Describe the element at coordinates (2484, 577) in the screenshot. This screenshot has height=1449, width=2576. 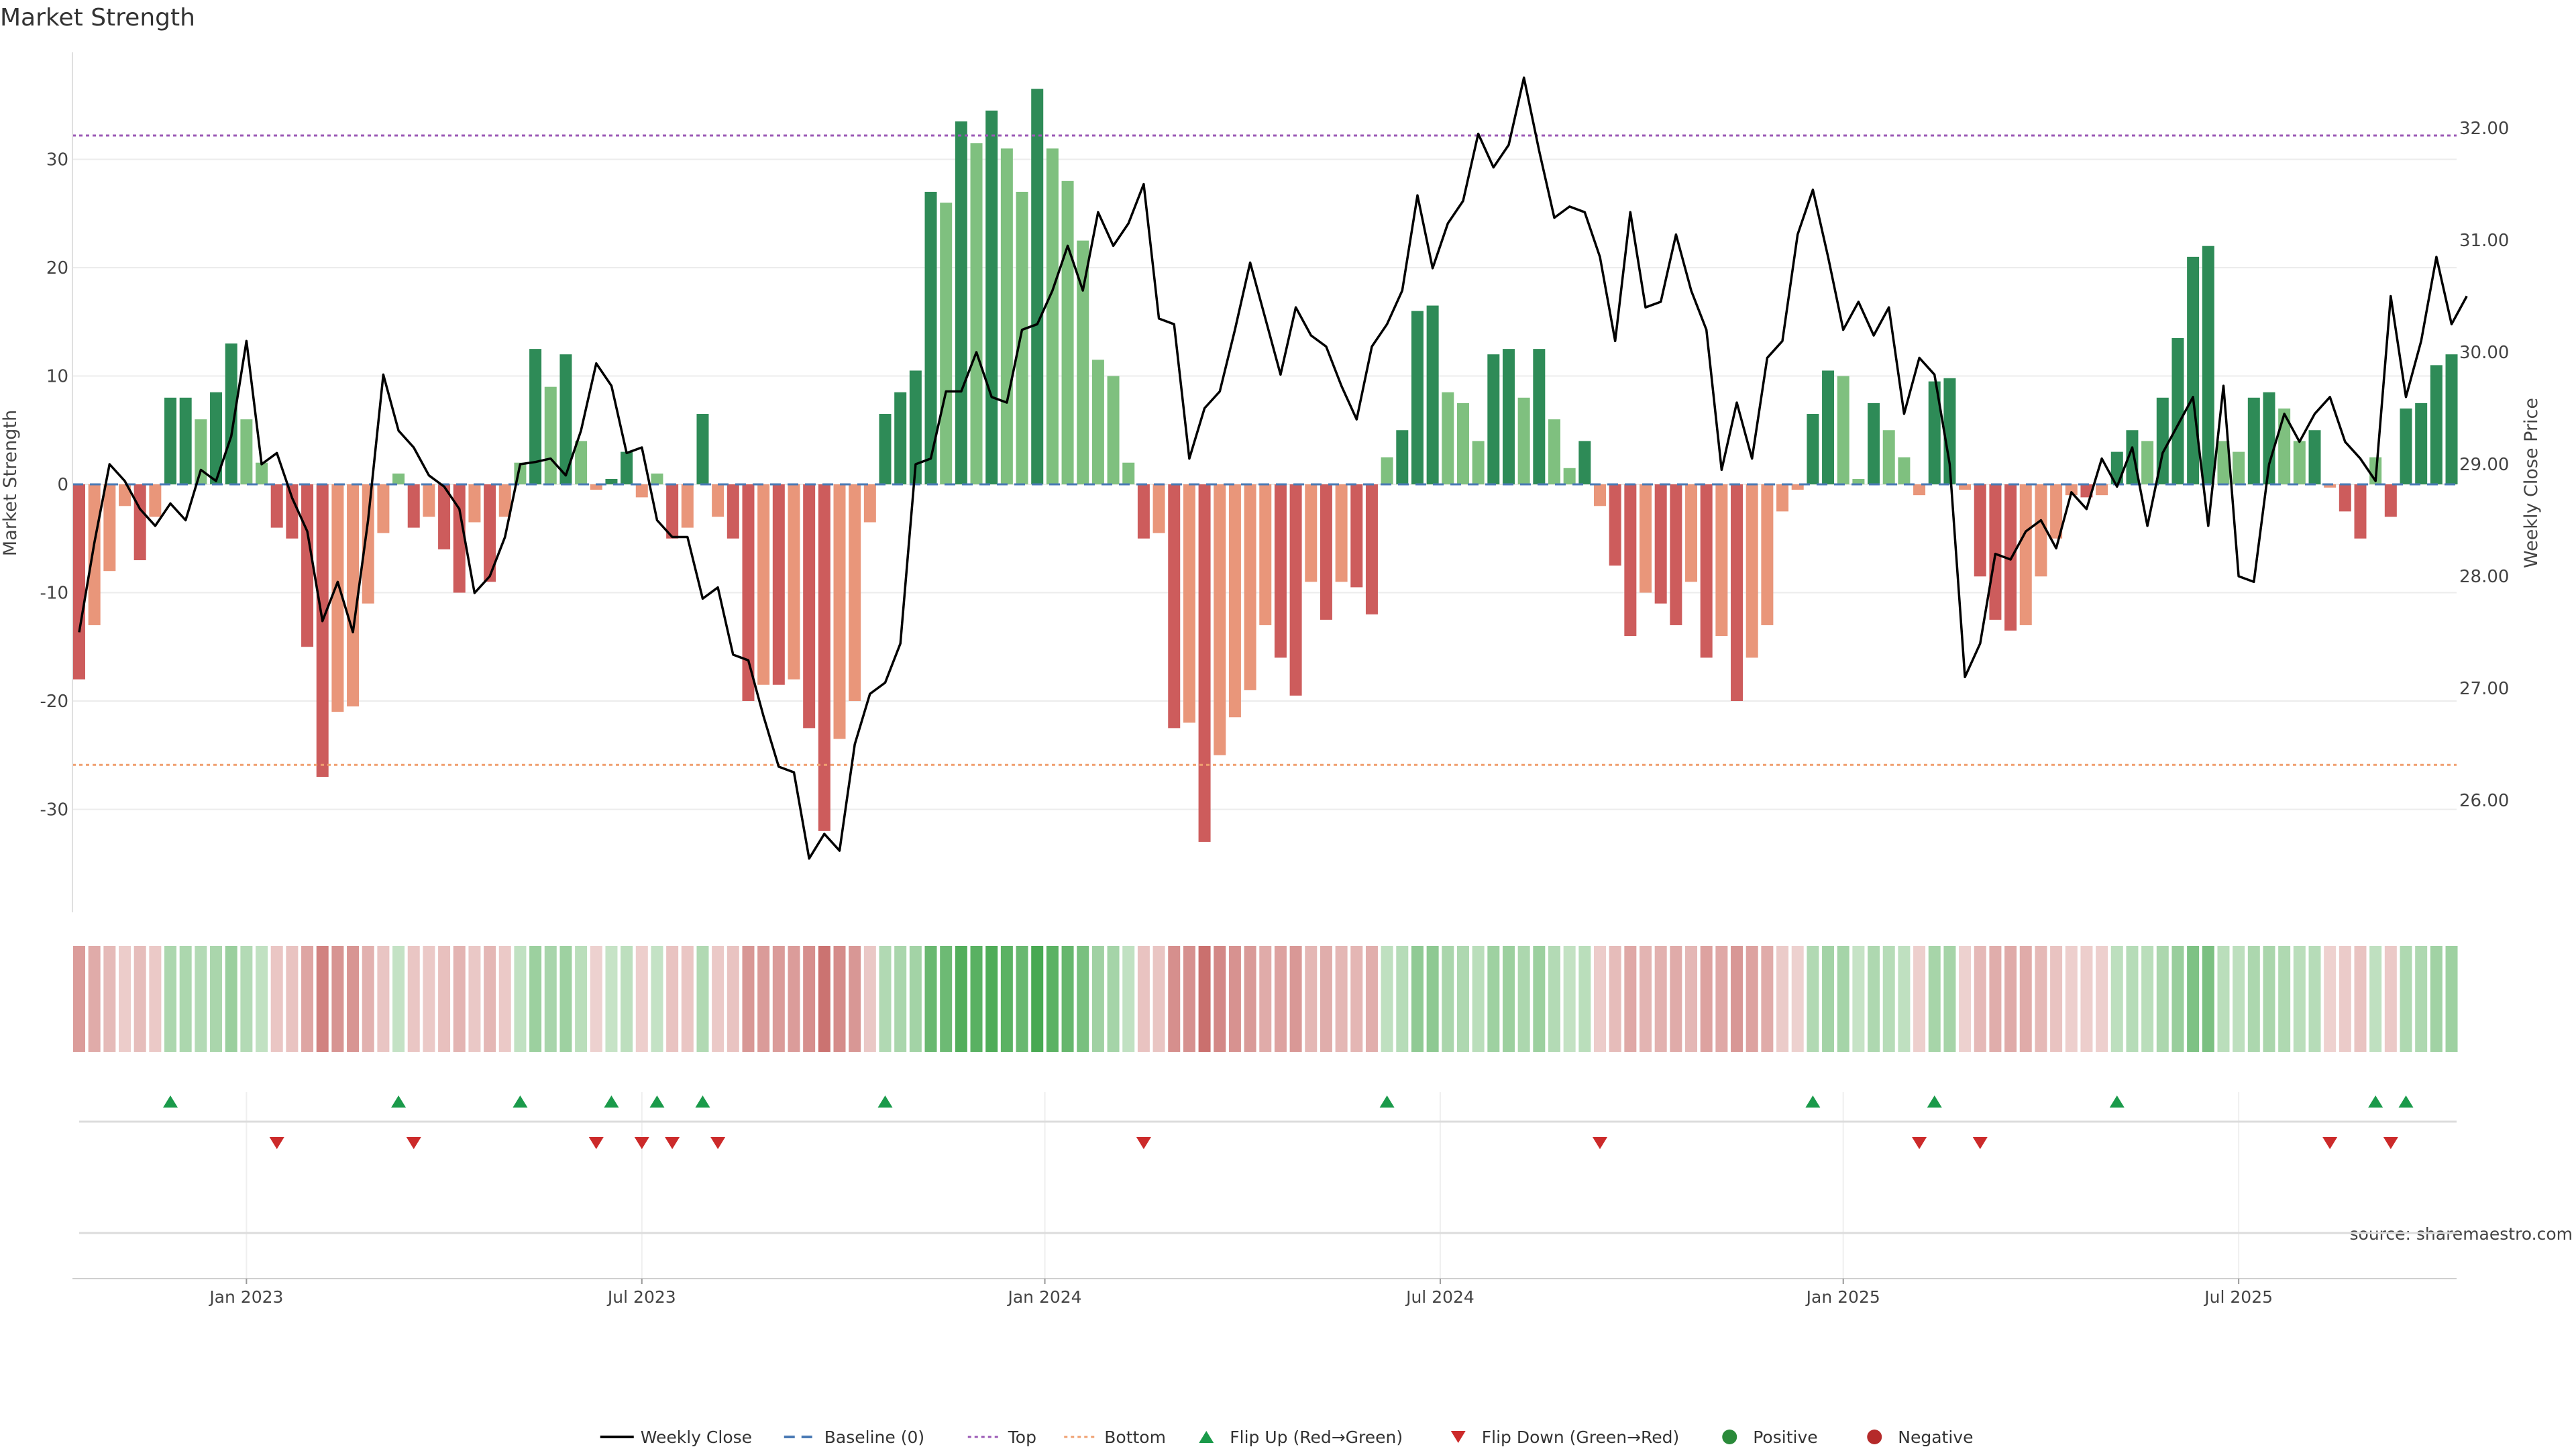
I see `y2-tick-label: 28.00` at that location.